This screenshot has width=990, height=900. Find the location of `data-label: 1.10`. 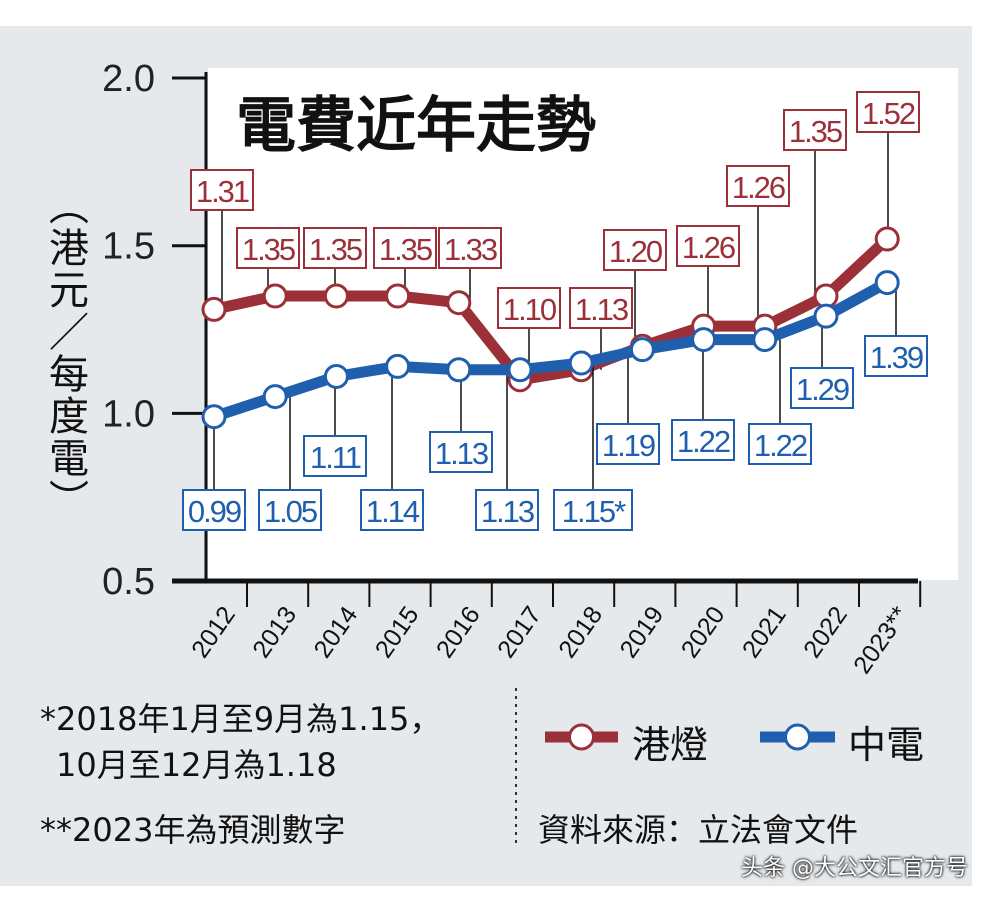

data-label: 1.10 is located at coordinates (530, 309).